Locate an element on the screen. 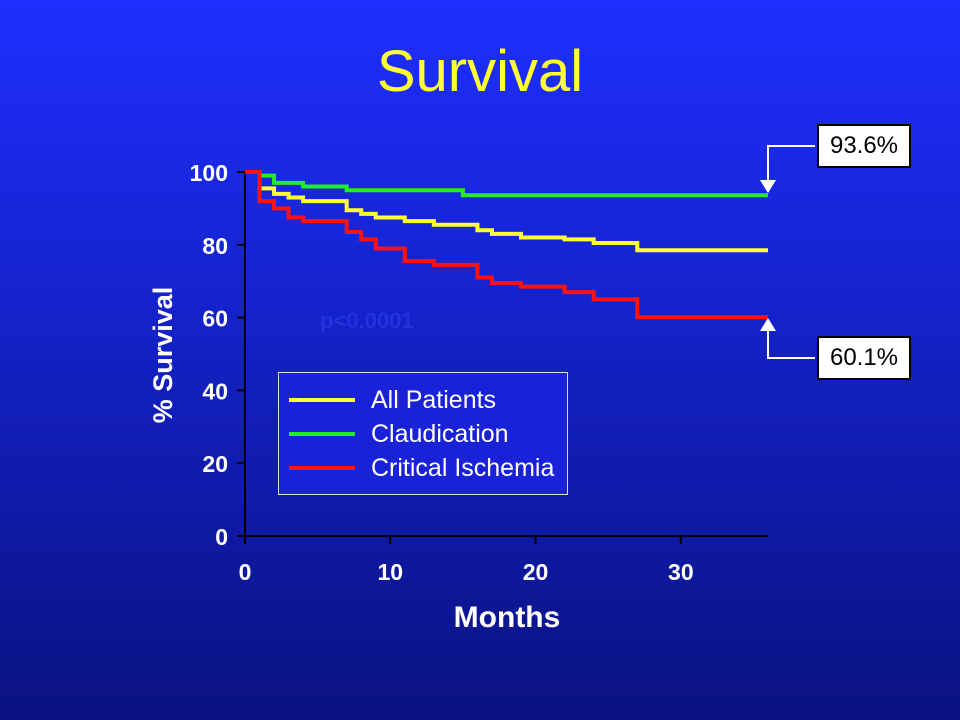 This screenshot has height=720, width=960. top-callout-connector is located at coordinates (791, 163).